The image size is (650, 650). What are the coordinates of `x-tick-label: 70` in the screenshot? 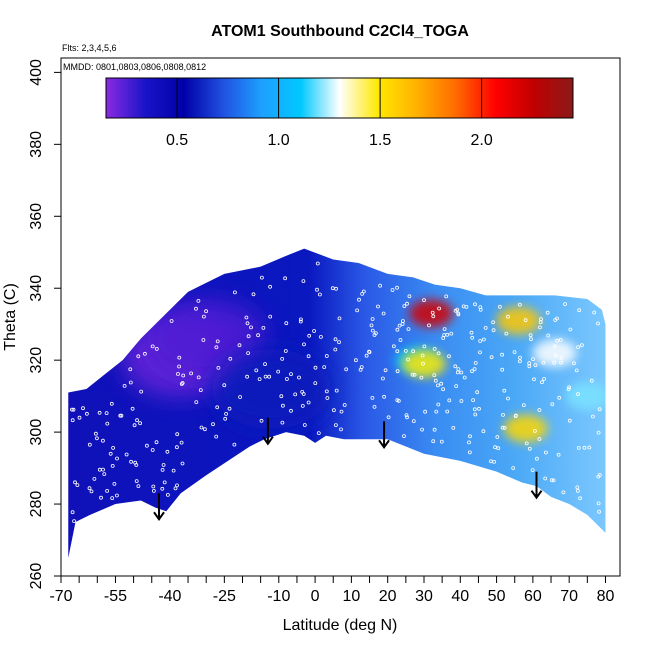 It's located at (569, 596).